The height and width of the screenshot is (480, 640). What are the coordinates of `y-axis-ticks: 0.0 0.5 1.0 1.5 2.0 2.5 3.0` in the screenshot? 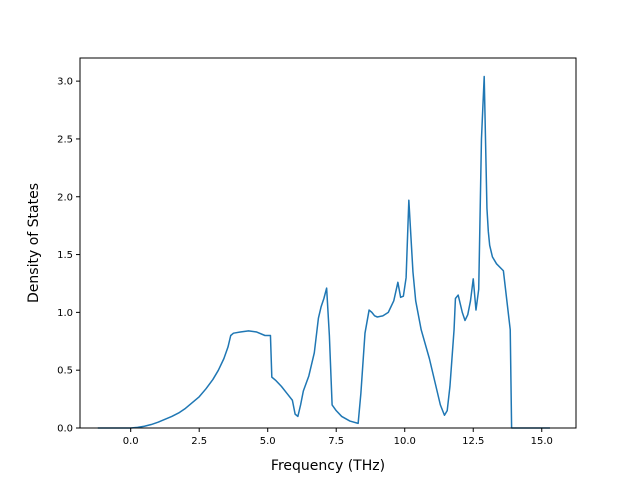 It's located at (68, 256).